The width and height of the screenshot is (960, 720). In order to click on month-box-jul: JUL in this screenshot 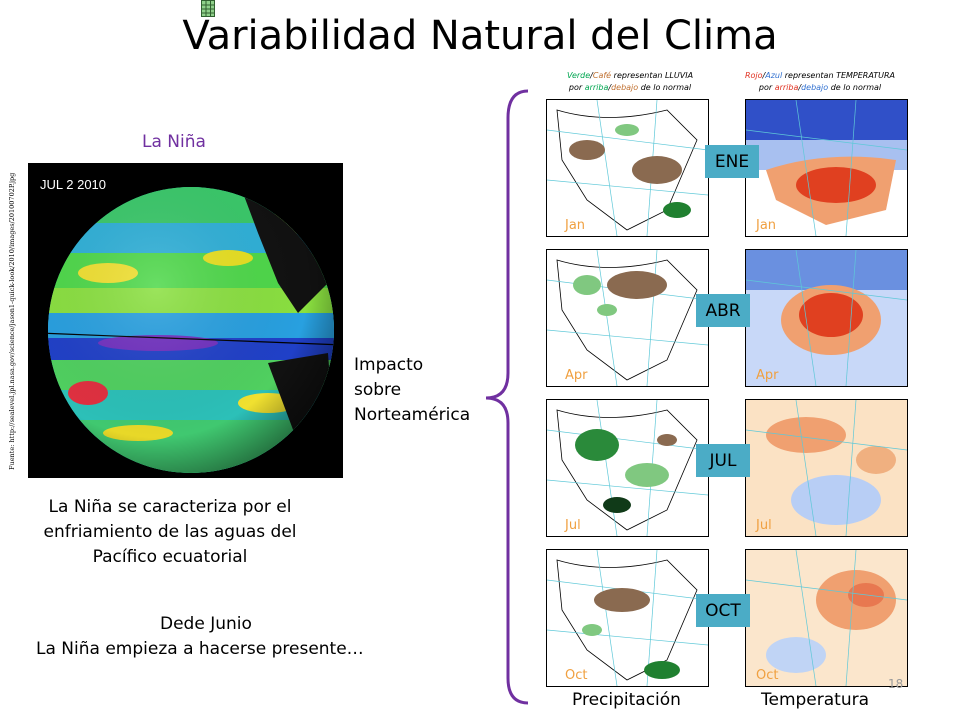, I will do `click(723, 460)`.